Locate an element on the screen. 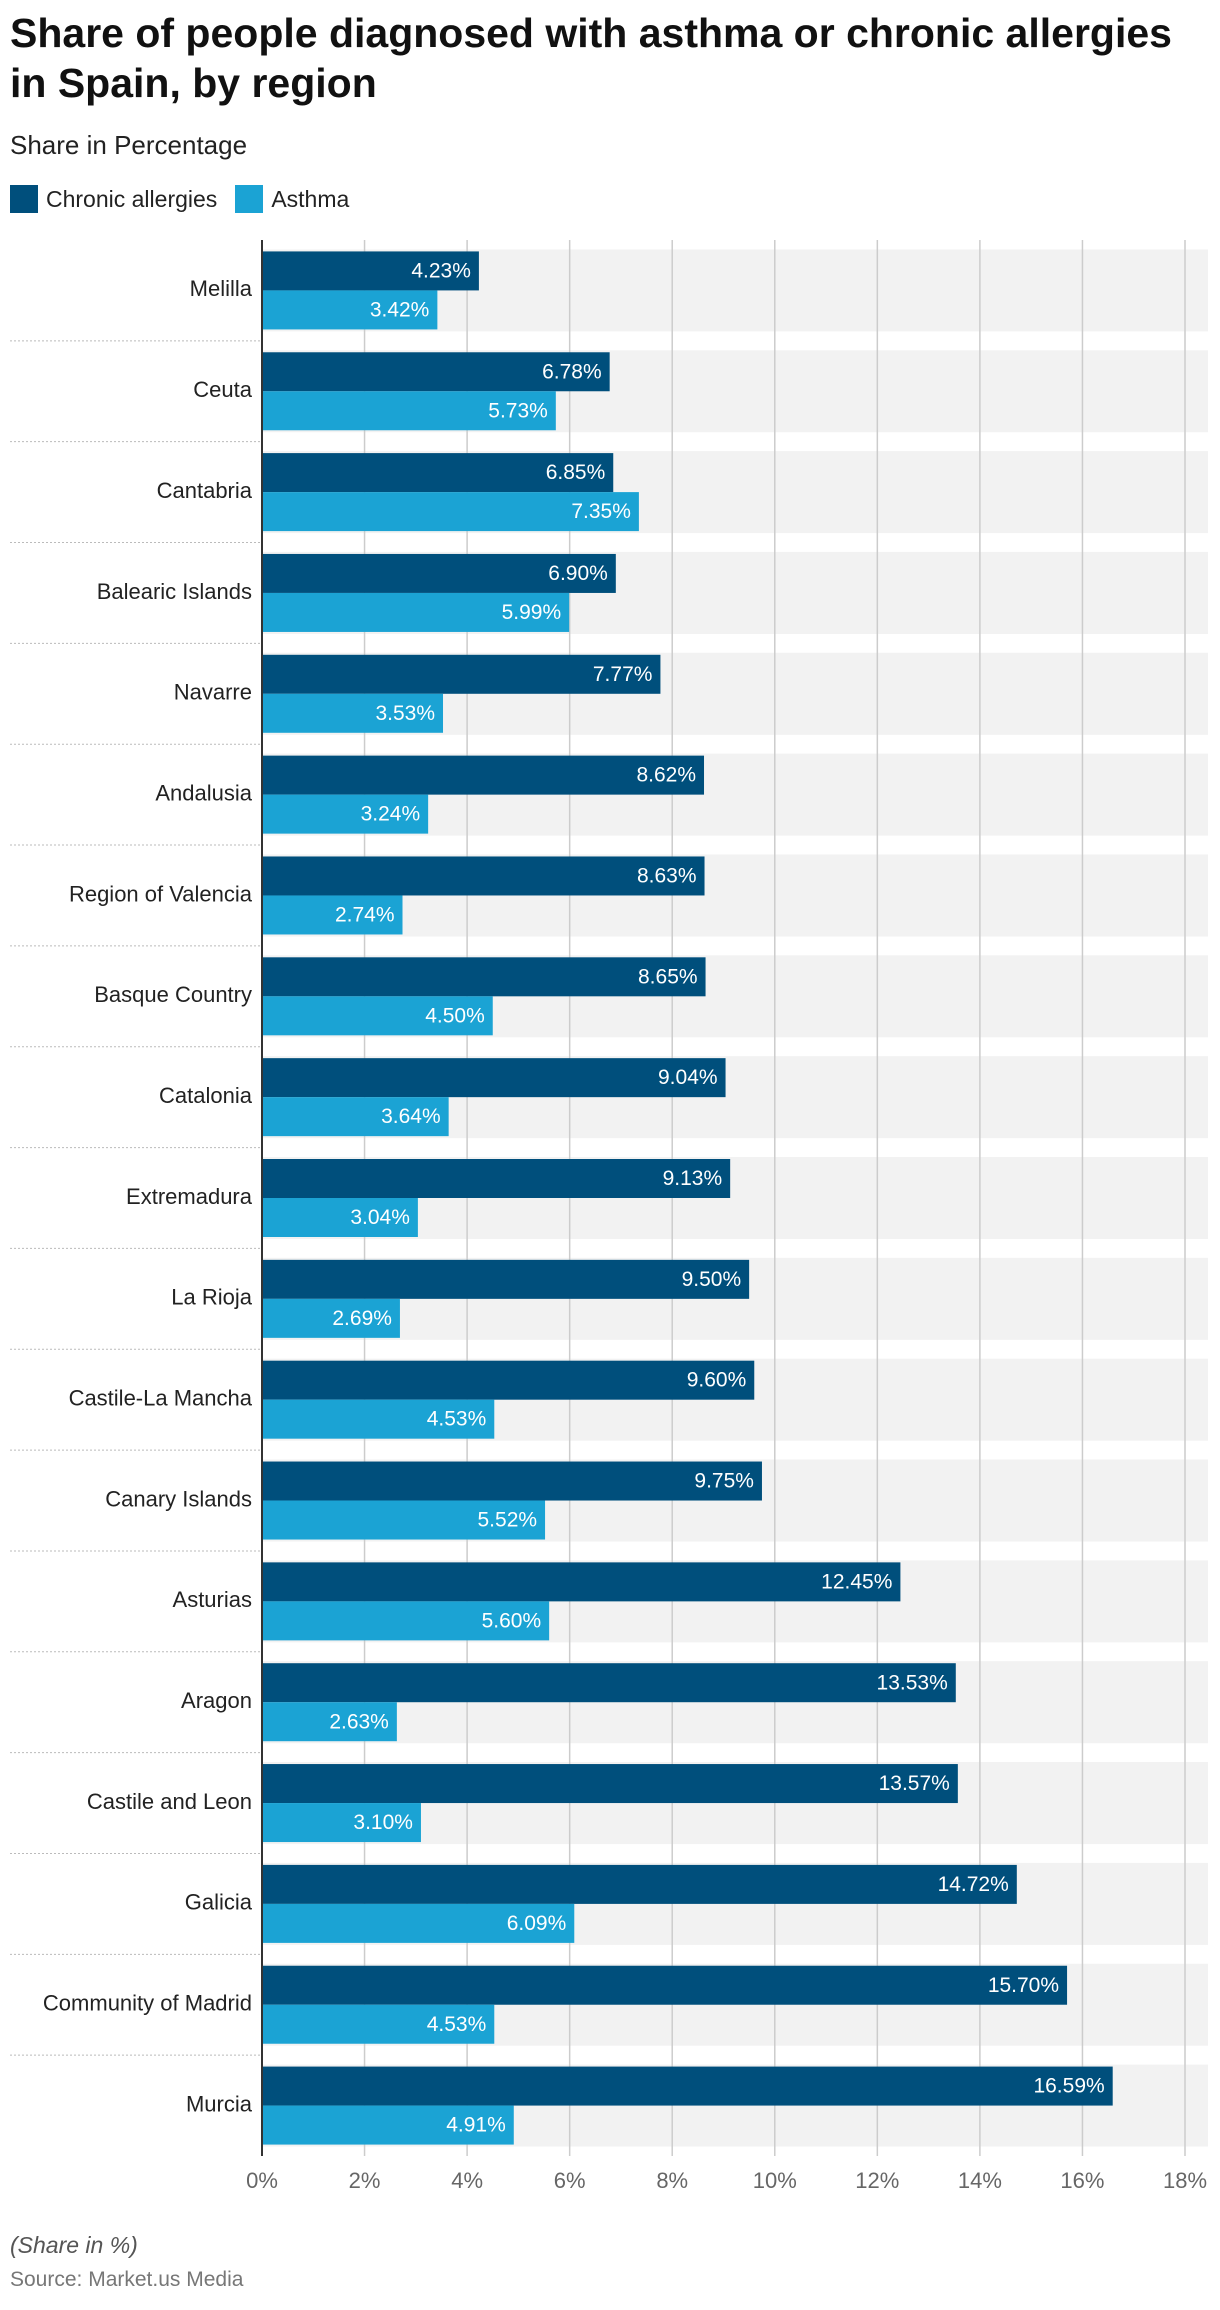 The height and width of the screenshot is (2310, 1220). y-tick-label: Murcia is located at coordinates (219, 2103).